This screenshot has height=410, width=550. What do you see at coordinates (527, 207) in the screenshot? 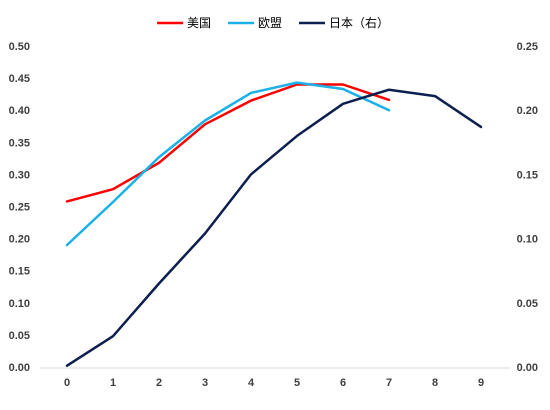
I see `right-y-axis: 0.00 0.05 0.10 0.15 0.20 0.25` at bounding box center [527, 207].